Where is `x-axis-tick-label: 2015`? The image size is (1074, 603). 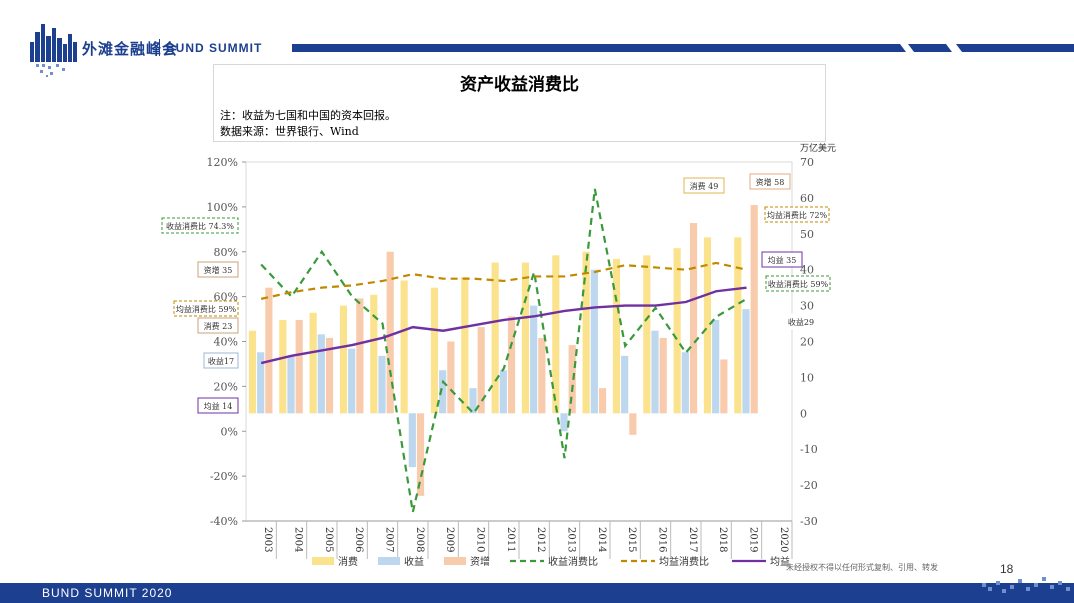 x-axis-tick-label: 2015 is located at coordinates (631, 539).